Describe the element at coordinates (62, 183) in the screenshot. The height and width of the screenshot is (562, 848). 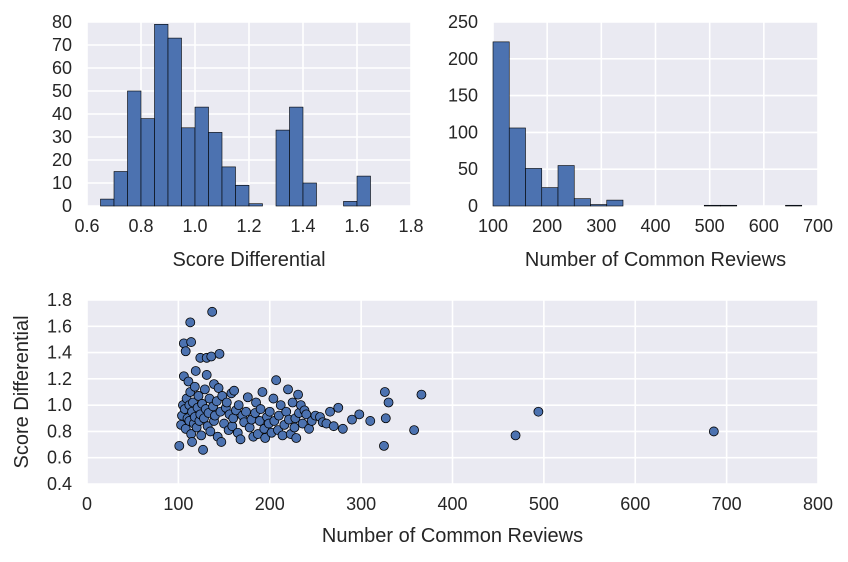
I see `y-tick-label: 10` at that location.